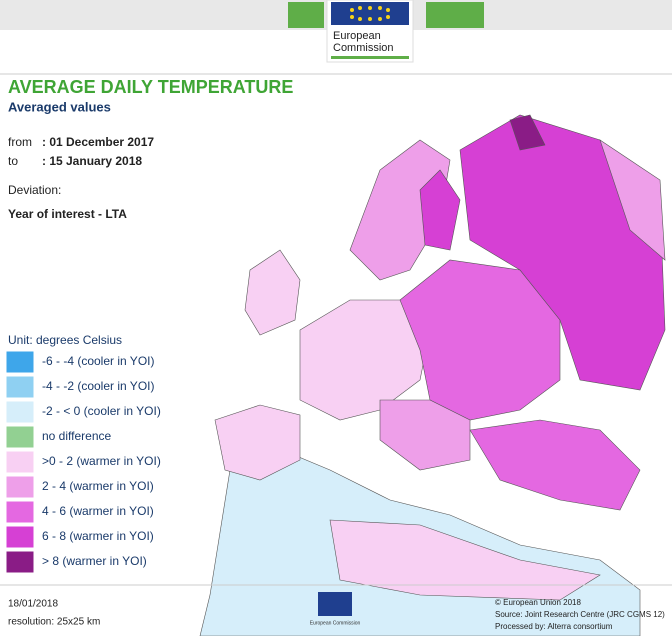 The height and width of the screenshot is (641, 672). Describe the element at coordinates (370, 57) in the screenshot. I see `logo-underline` at that location.